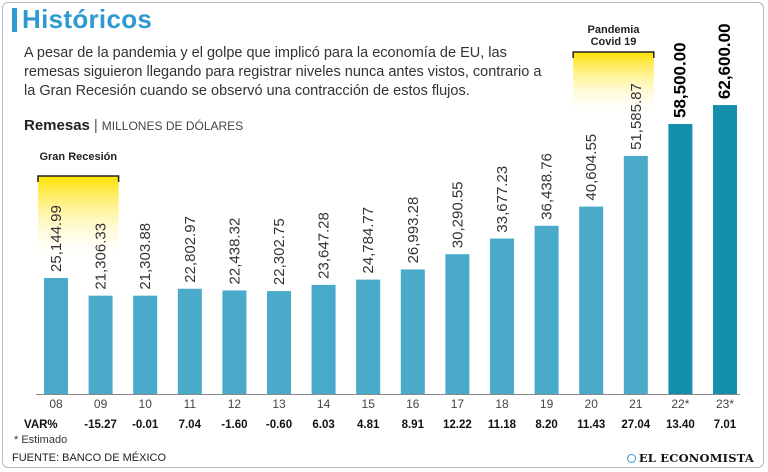 The width and height of the screenshot is (768, 472). What do you see at coordinates (413, 425) in the screenshot?
I see `variation-value: 8.91` at bounding box center [413, 425].